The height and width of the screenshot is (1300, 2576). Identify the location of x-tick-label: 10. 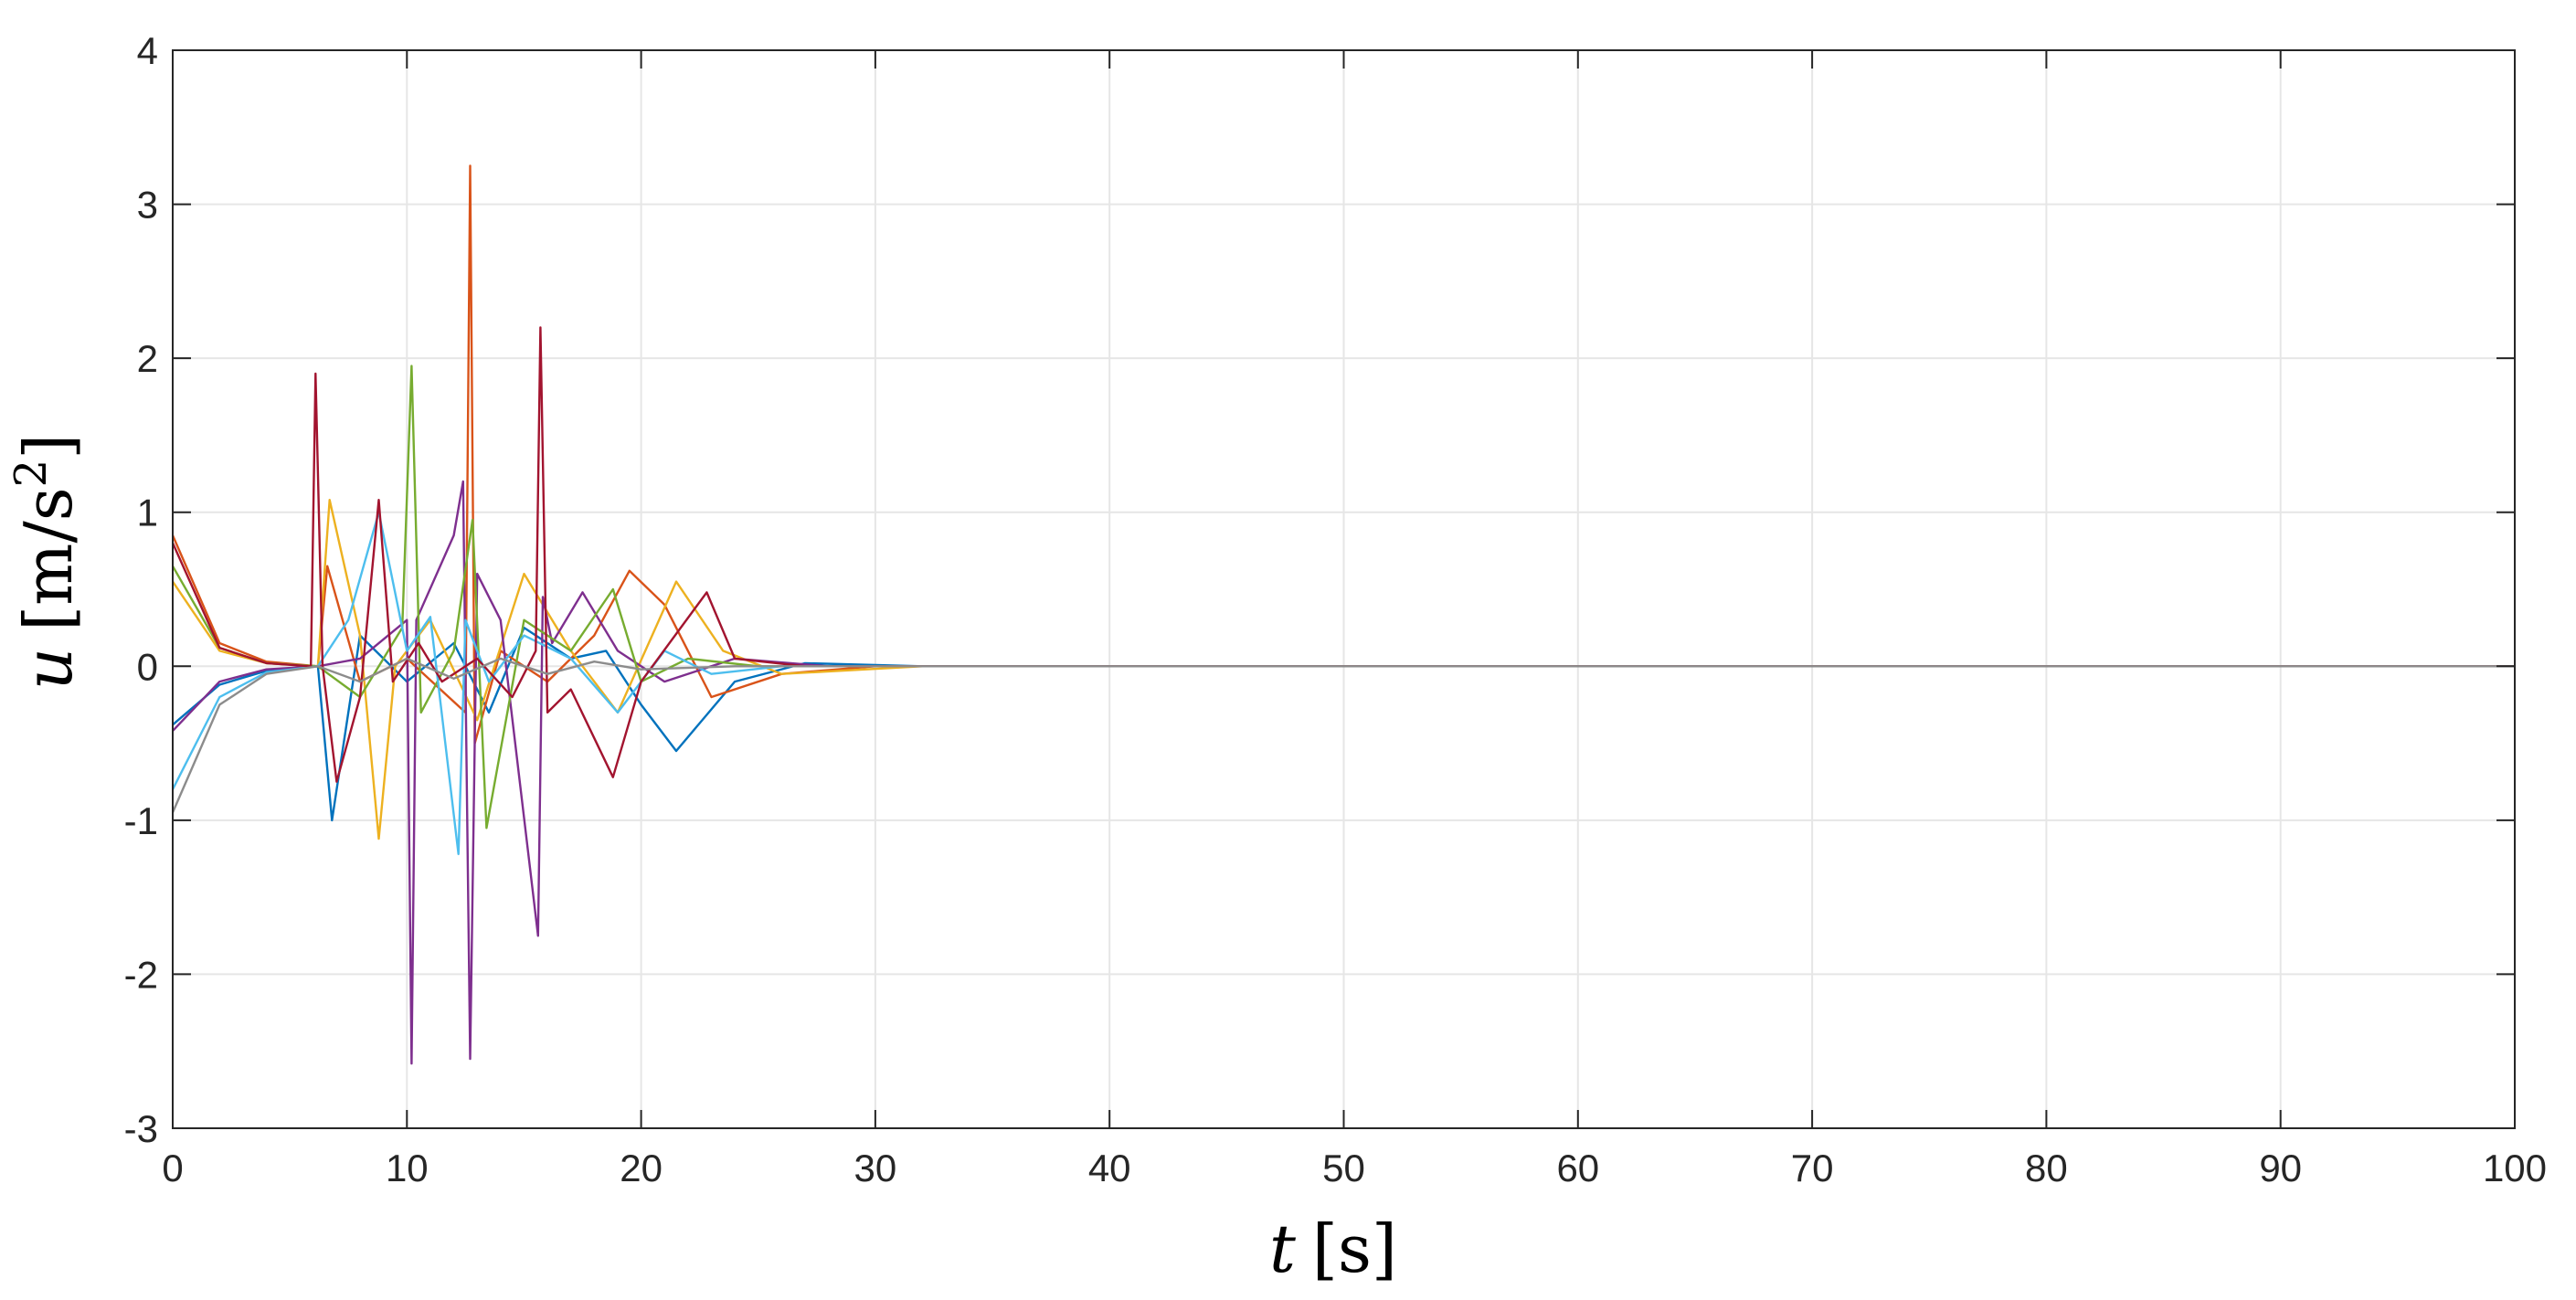
(407, 1168).